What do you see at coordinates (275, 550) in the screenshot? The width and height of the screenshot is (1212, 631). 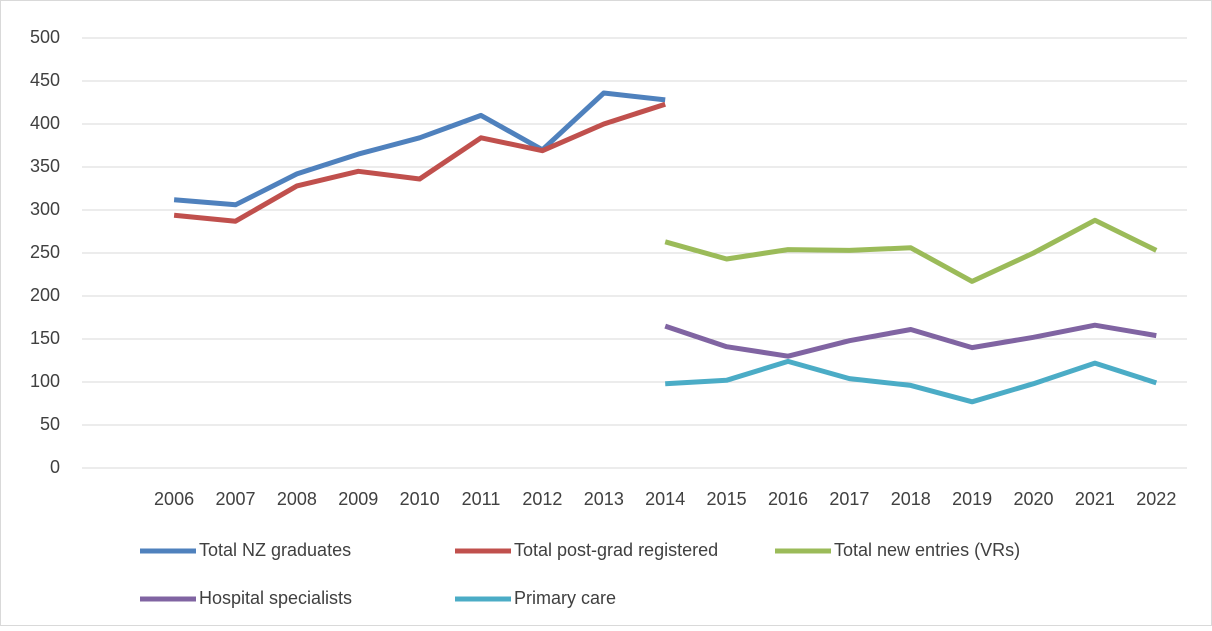 I see `legend-label: Total NZ graduates` at bounding box center [275, 550].